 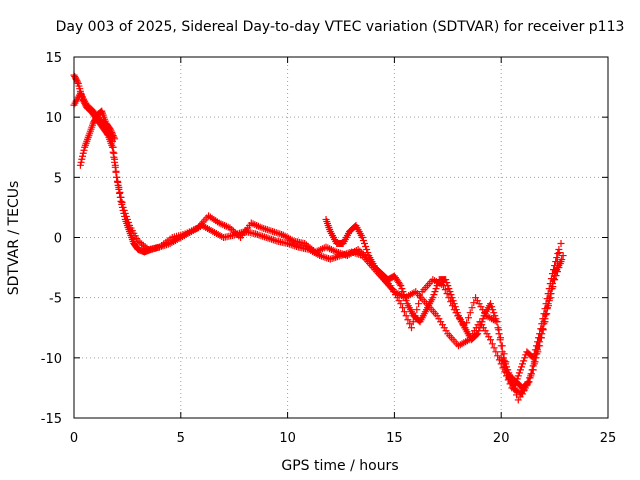 What do you see at coordinates (58, 178) in the screenshot?
I see `y-tick-label: 5` at bounding box center [58, 178].